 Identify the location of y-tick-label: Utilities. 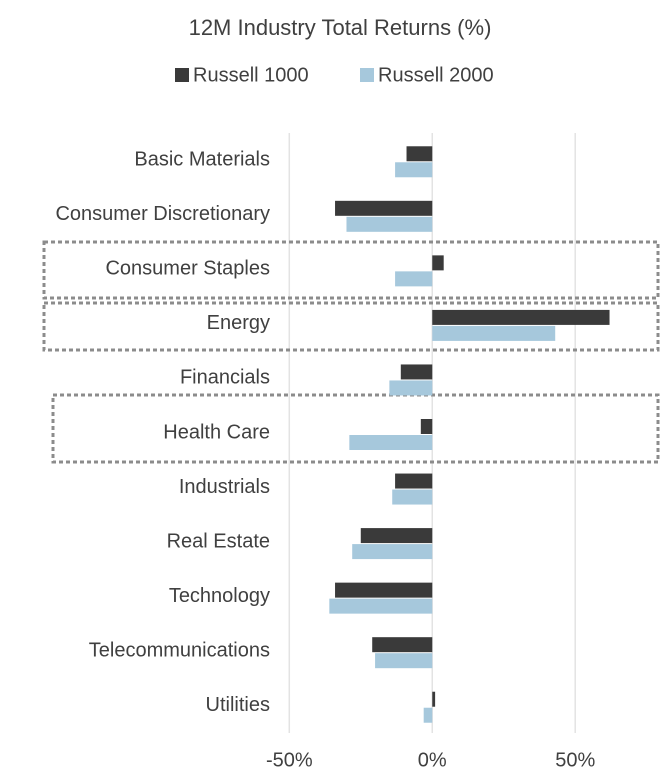
(238, 705).